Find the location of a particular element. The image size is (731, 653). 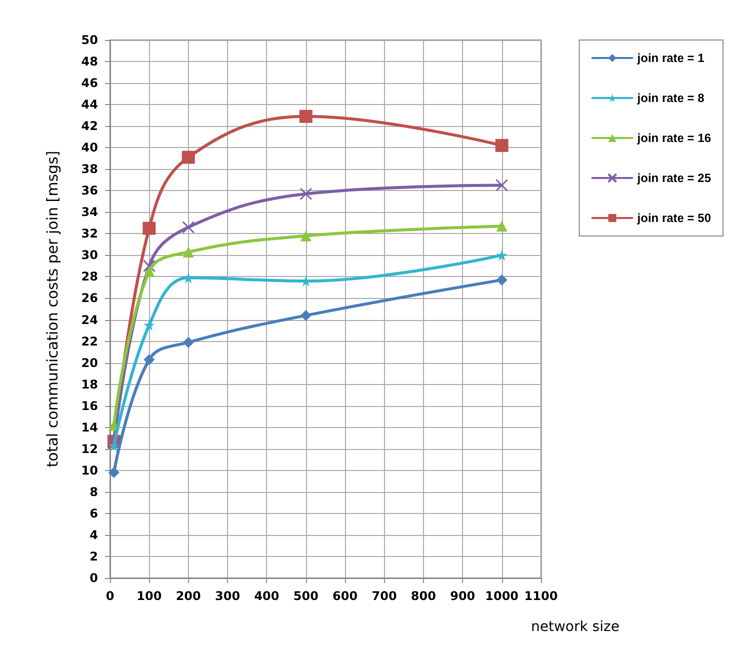

y-tick-label: 6 is located at coordinates (94, 513).